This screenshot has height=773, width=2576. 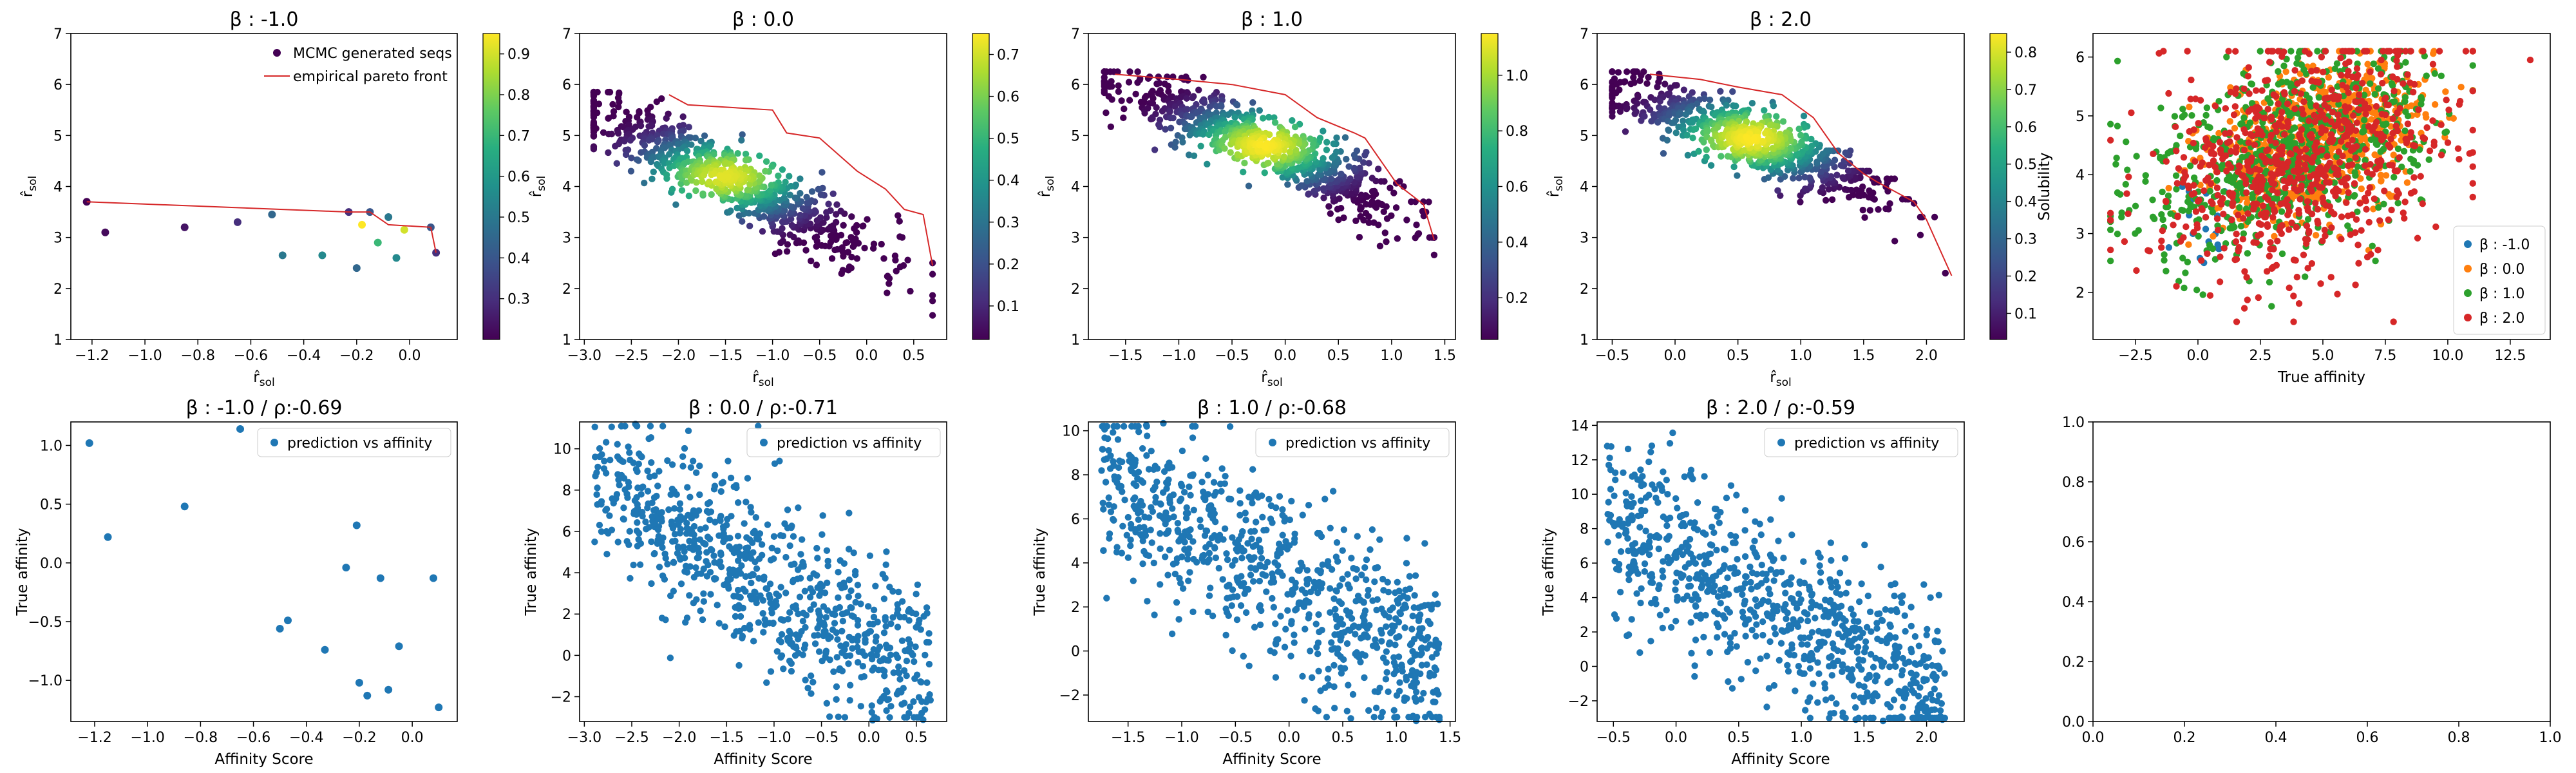 I want to click on axes-frame, so click(x=264, y=571).